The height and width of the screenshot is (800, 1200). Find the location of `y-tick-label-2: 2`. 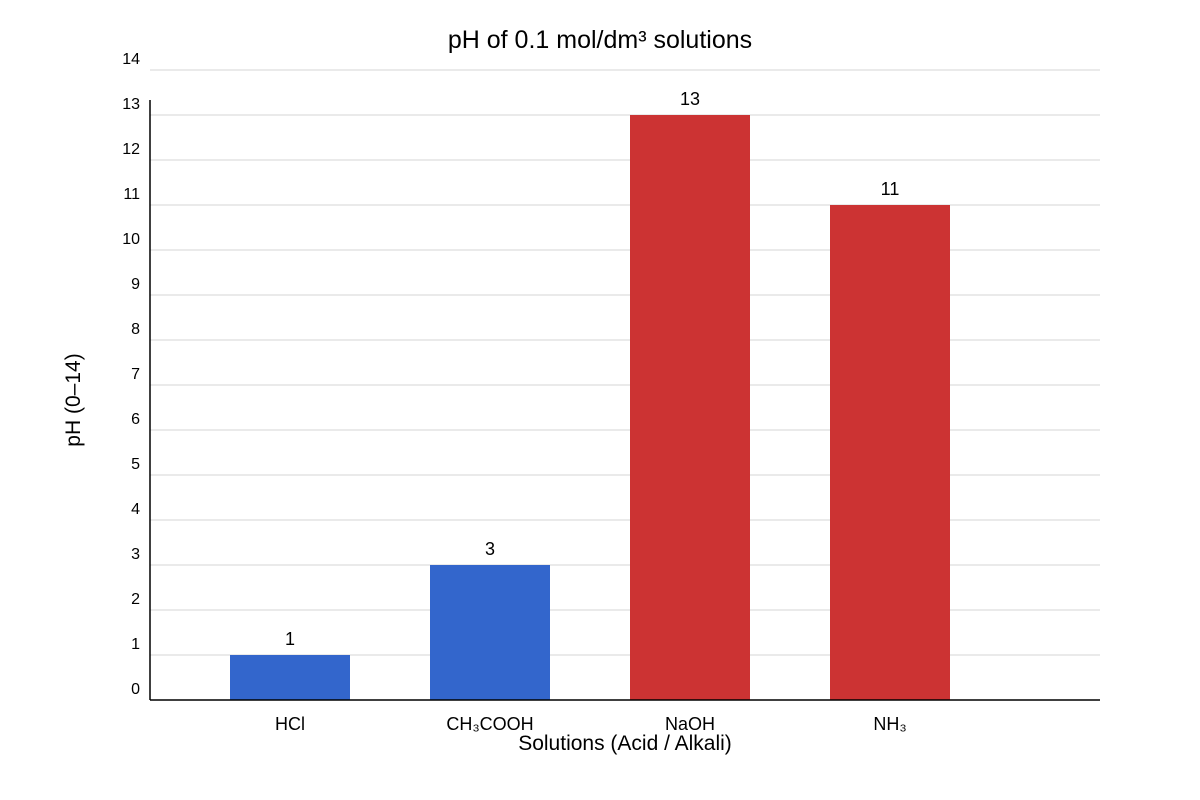

y-tick-label-2: 2 is located at coordinates (135, 599).